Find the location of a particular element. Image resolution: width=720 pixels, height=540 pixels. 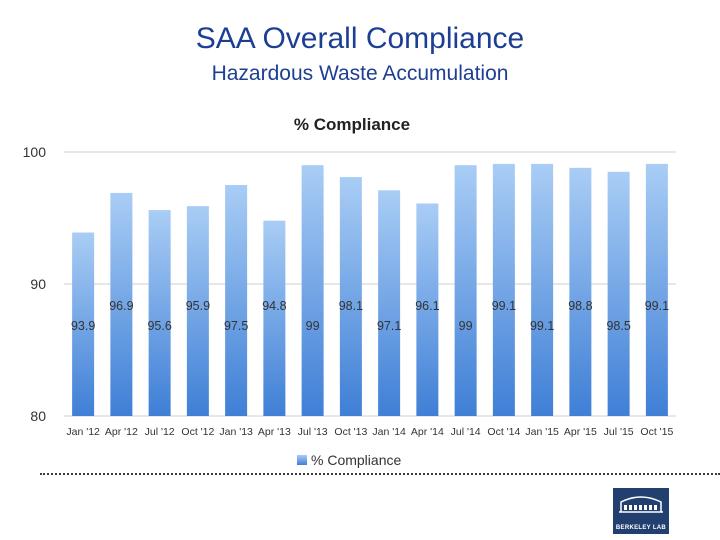

y-tick-label: 100 is located at coordinates (35, 152).